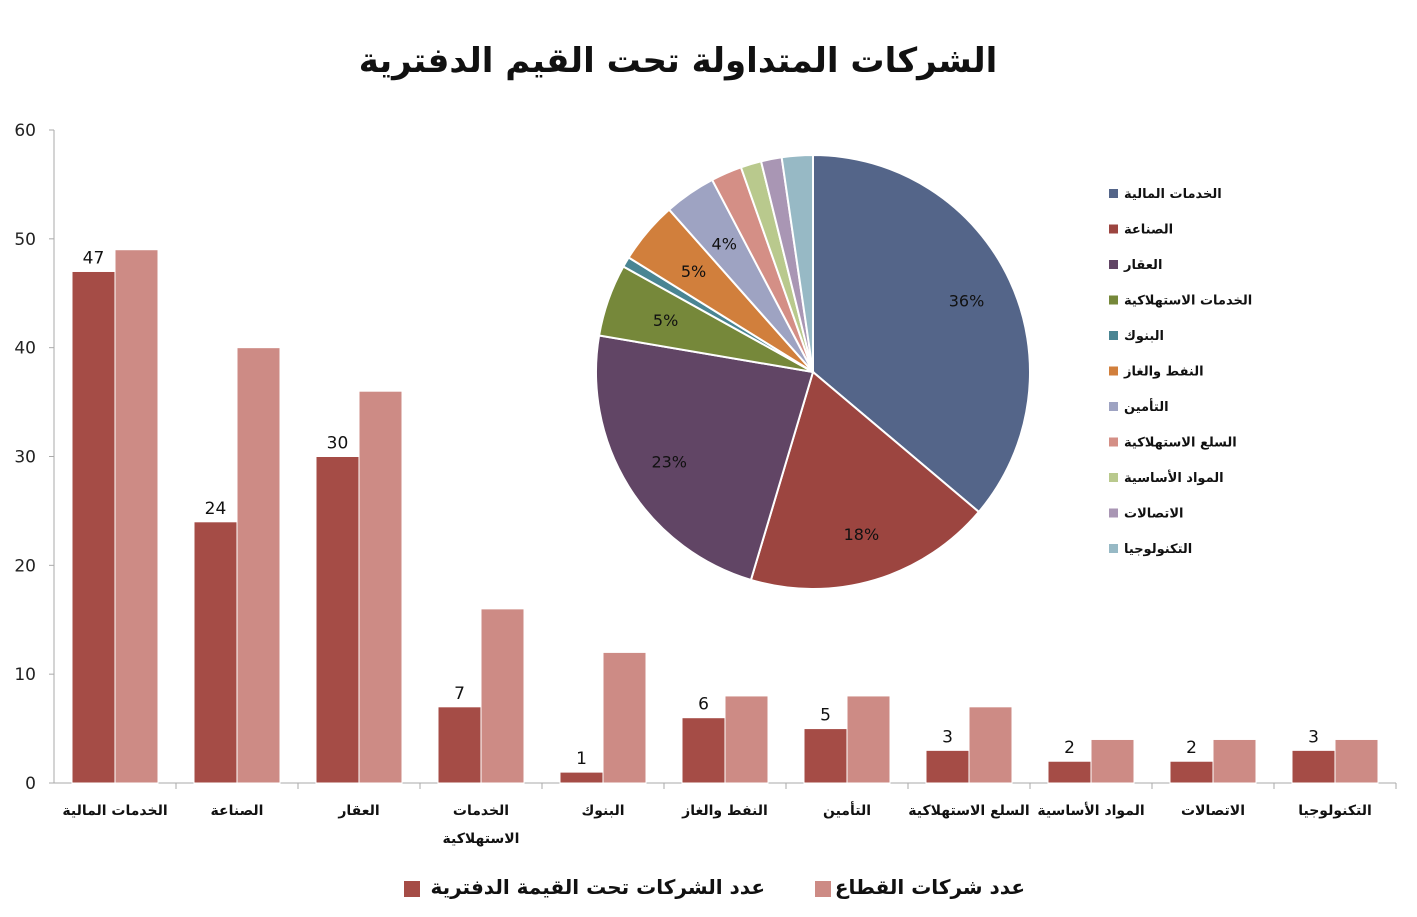 The width and height of the screenshot is (1417, 917). What do you see at coordinates (825, 716) in the screenshot?
I see `data-label: 5` at bounding box center [825, 716].